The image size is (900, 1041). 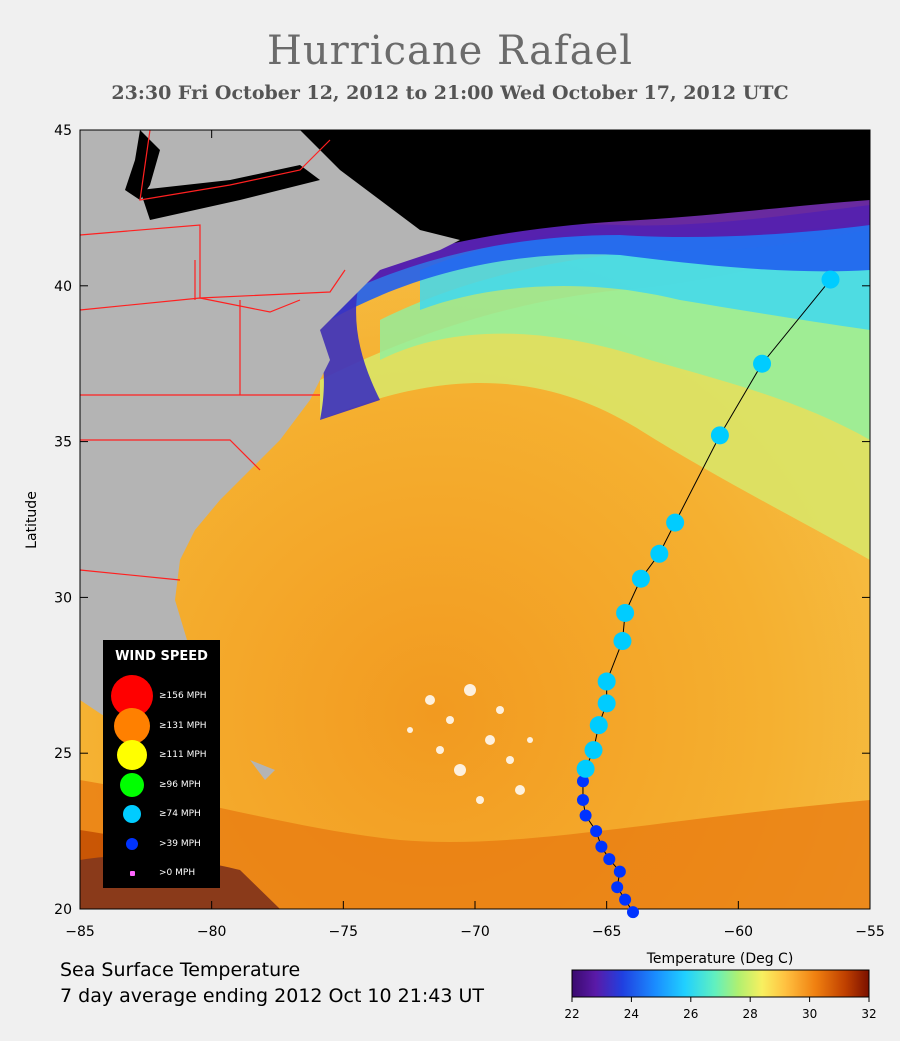 What do you see at coordinates (63, 754) in the screenshot?
I see `y-tick-label: 25` at bounding box center [63, 754].